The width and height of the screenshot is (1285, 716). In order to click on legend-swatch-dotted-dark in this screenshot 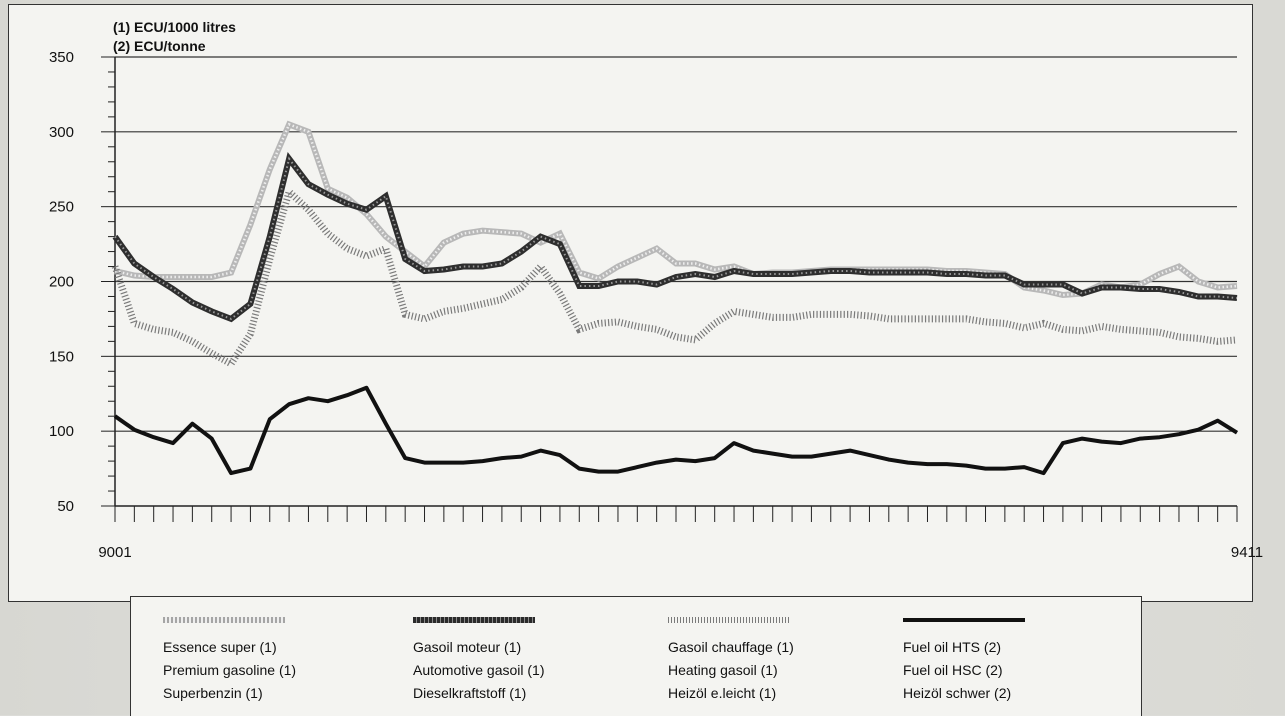, I will do `click(474, 620)`.